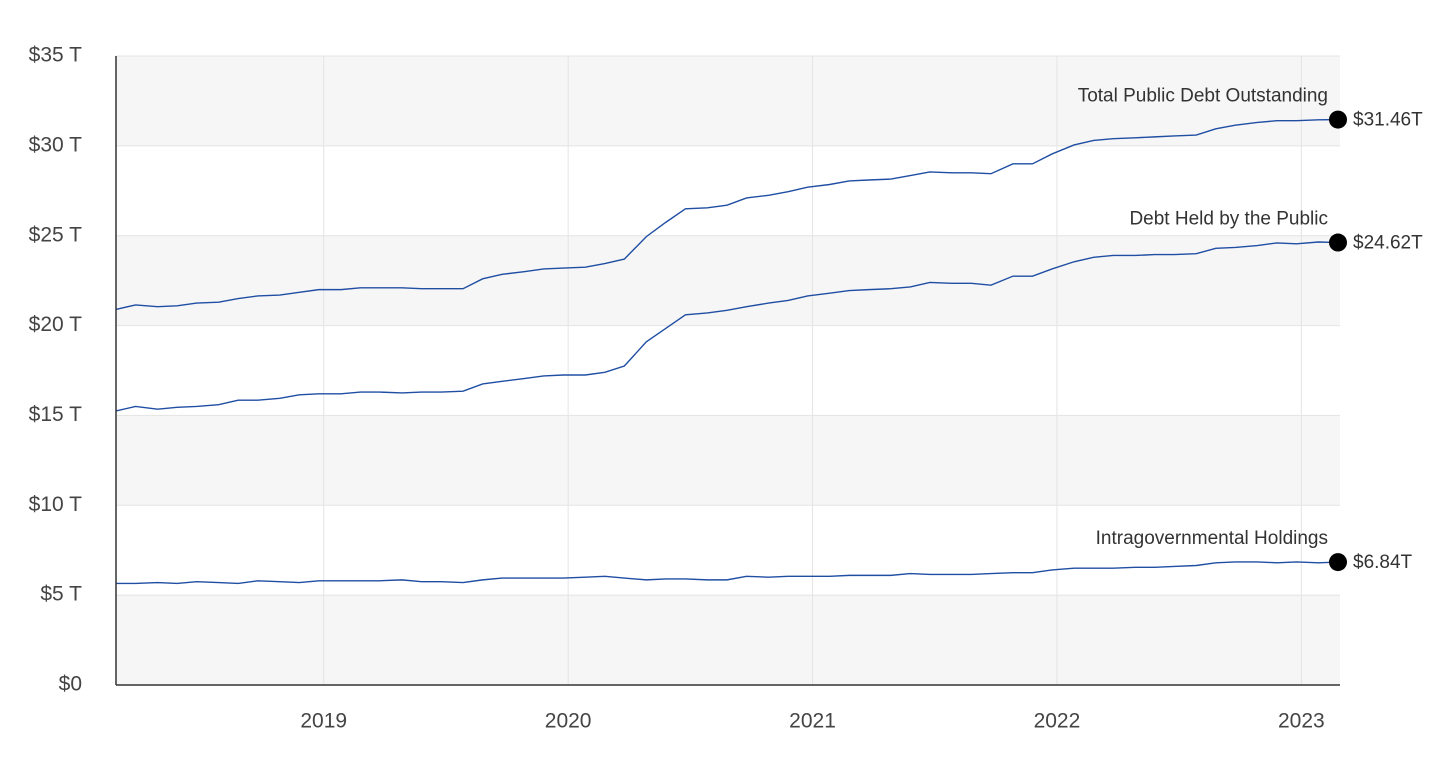 This screenshot has width=1456, height=780. Describe the element at coordinates (1057, 721) in the screenshot. I see `x-tick-label: 2022` at that location.